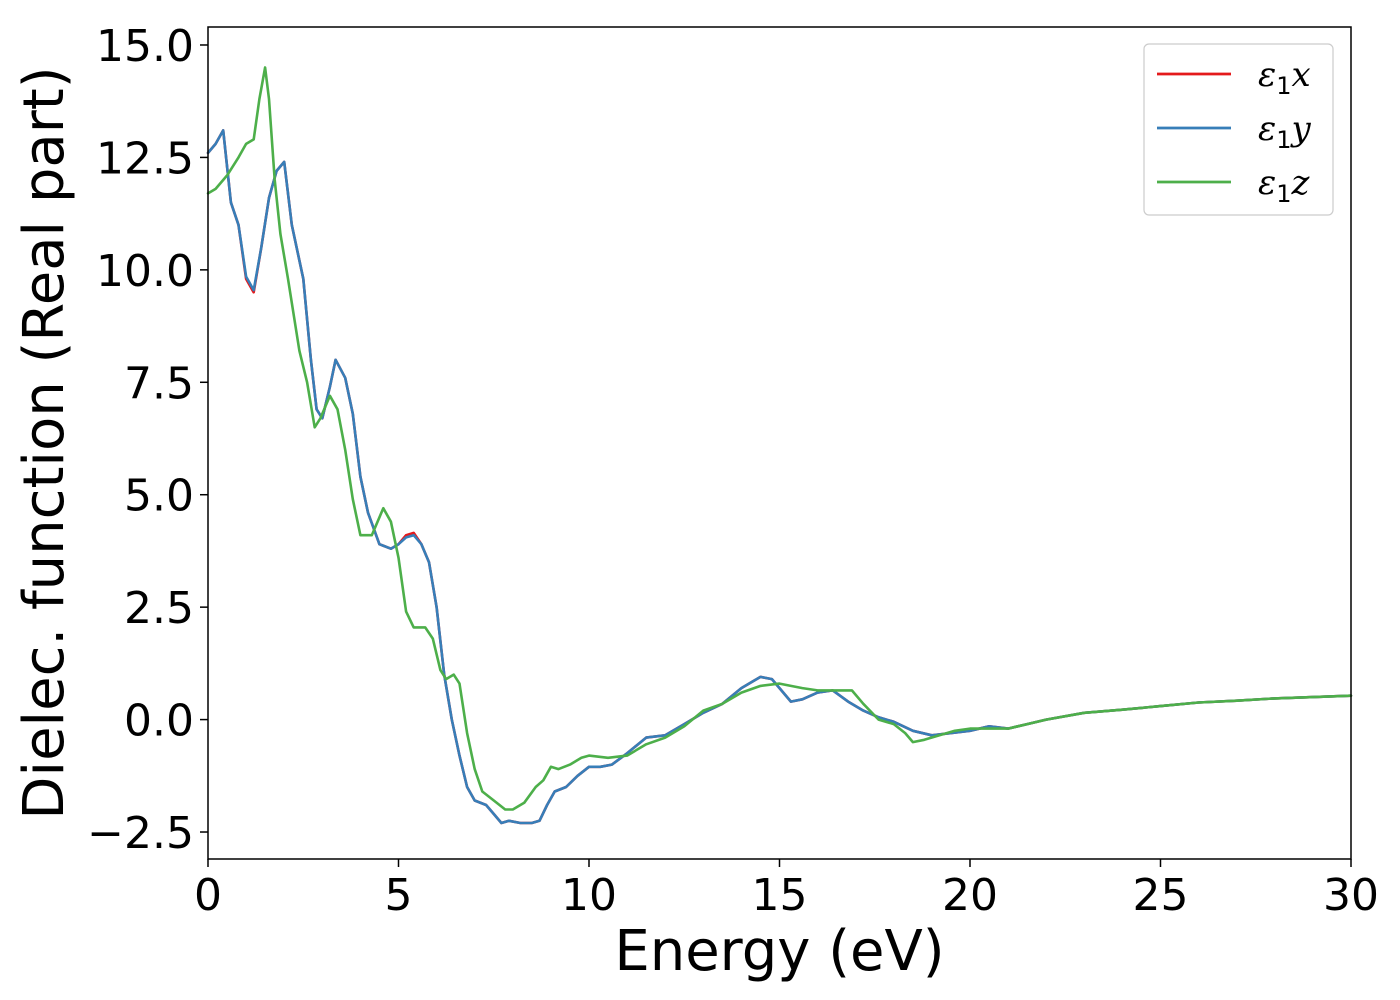 This screenshot has height=1000, width=1400. I want to click on legend-label-y: ε1y, so click(1285, 131).